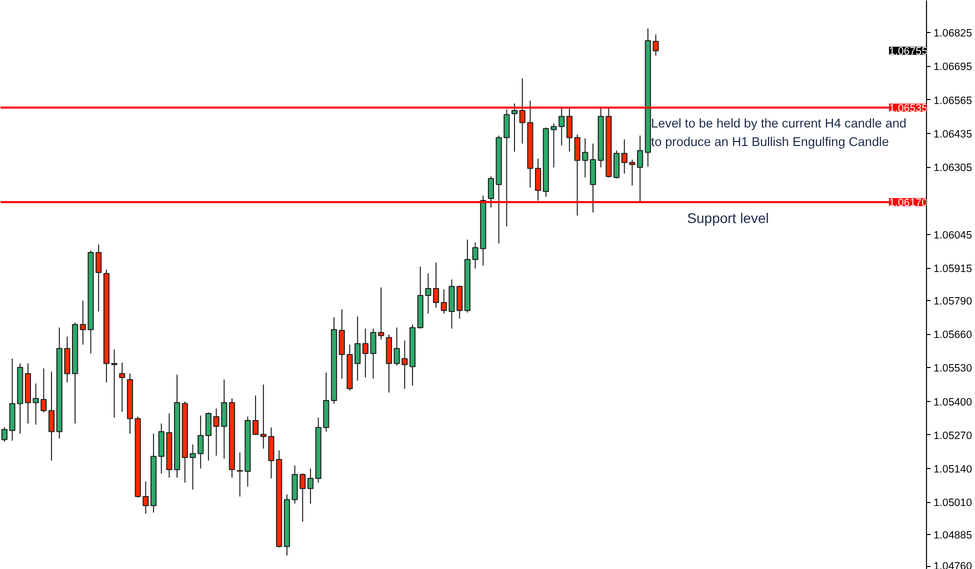 Image resolution: width=975 pixels, height=569 pixels. Describe the element at coordinates (953, 470) in the screenshot. I see `y-tick-label: 1.05140` at that location.